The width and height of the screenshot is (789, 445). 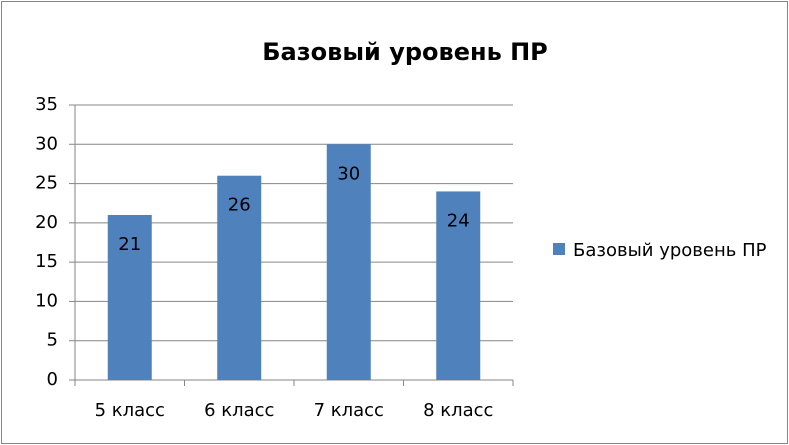 I want to click on y-tick-label: 15, so click(x=46, y=261).